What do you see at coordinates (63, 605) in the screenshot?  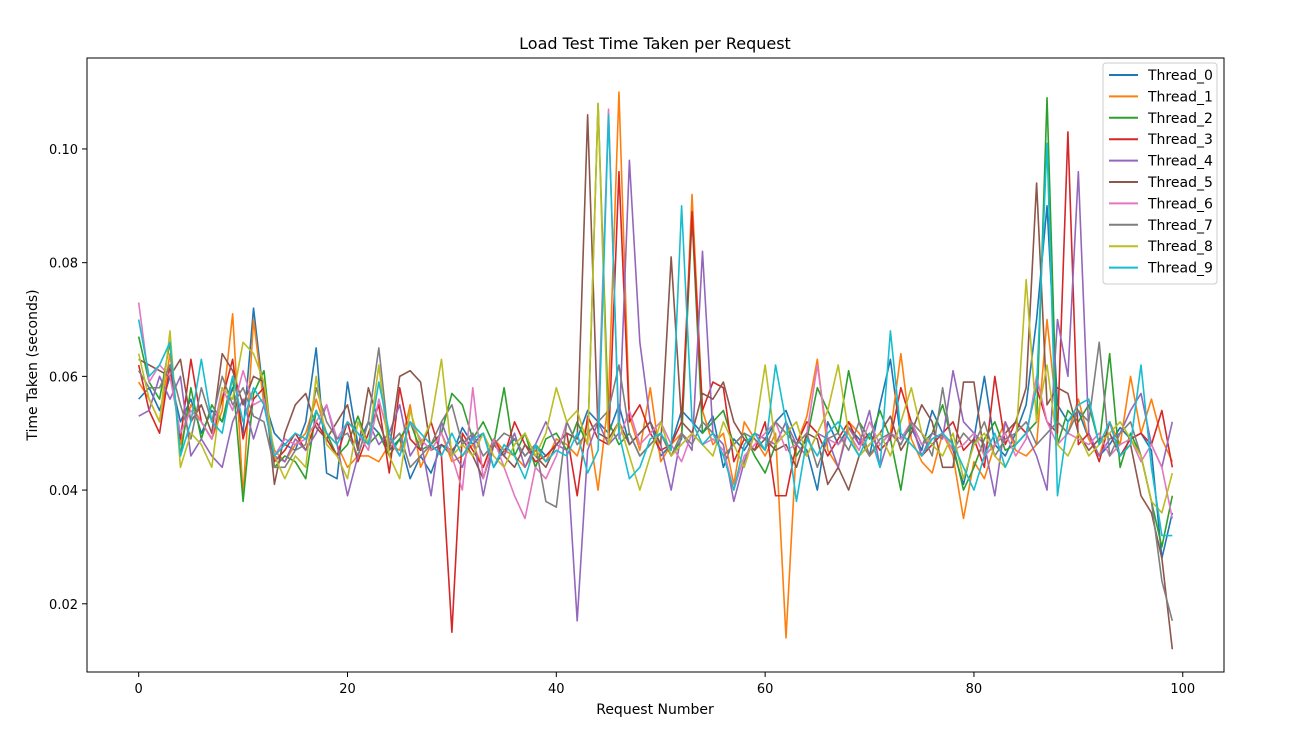 I see `y-tick-label: 0.02` at bounding box center [63, 605].